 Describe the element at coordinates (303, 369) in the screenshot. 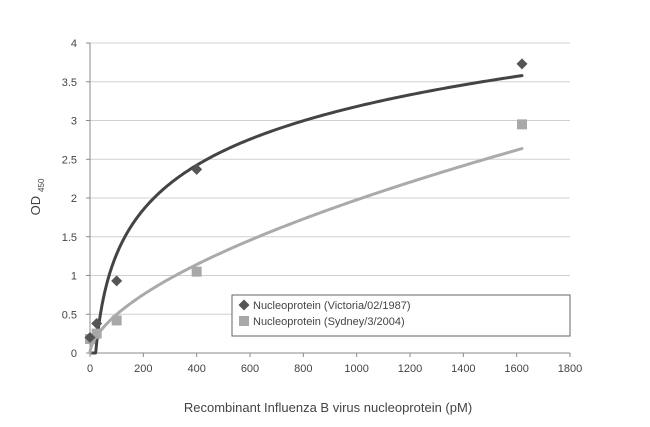

I see `x-tick-label: 800` at that location.